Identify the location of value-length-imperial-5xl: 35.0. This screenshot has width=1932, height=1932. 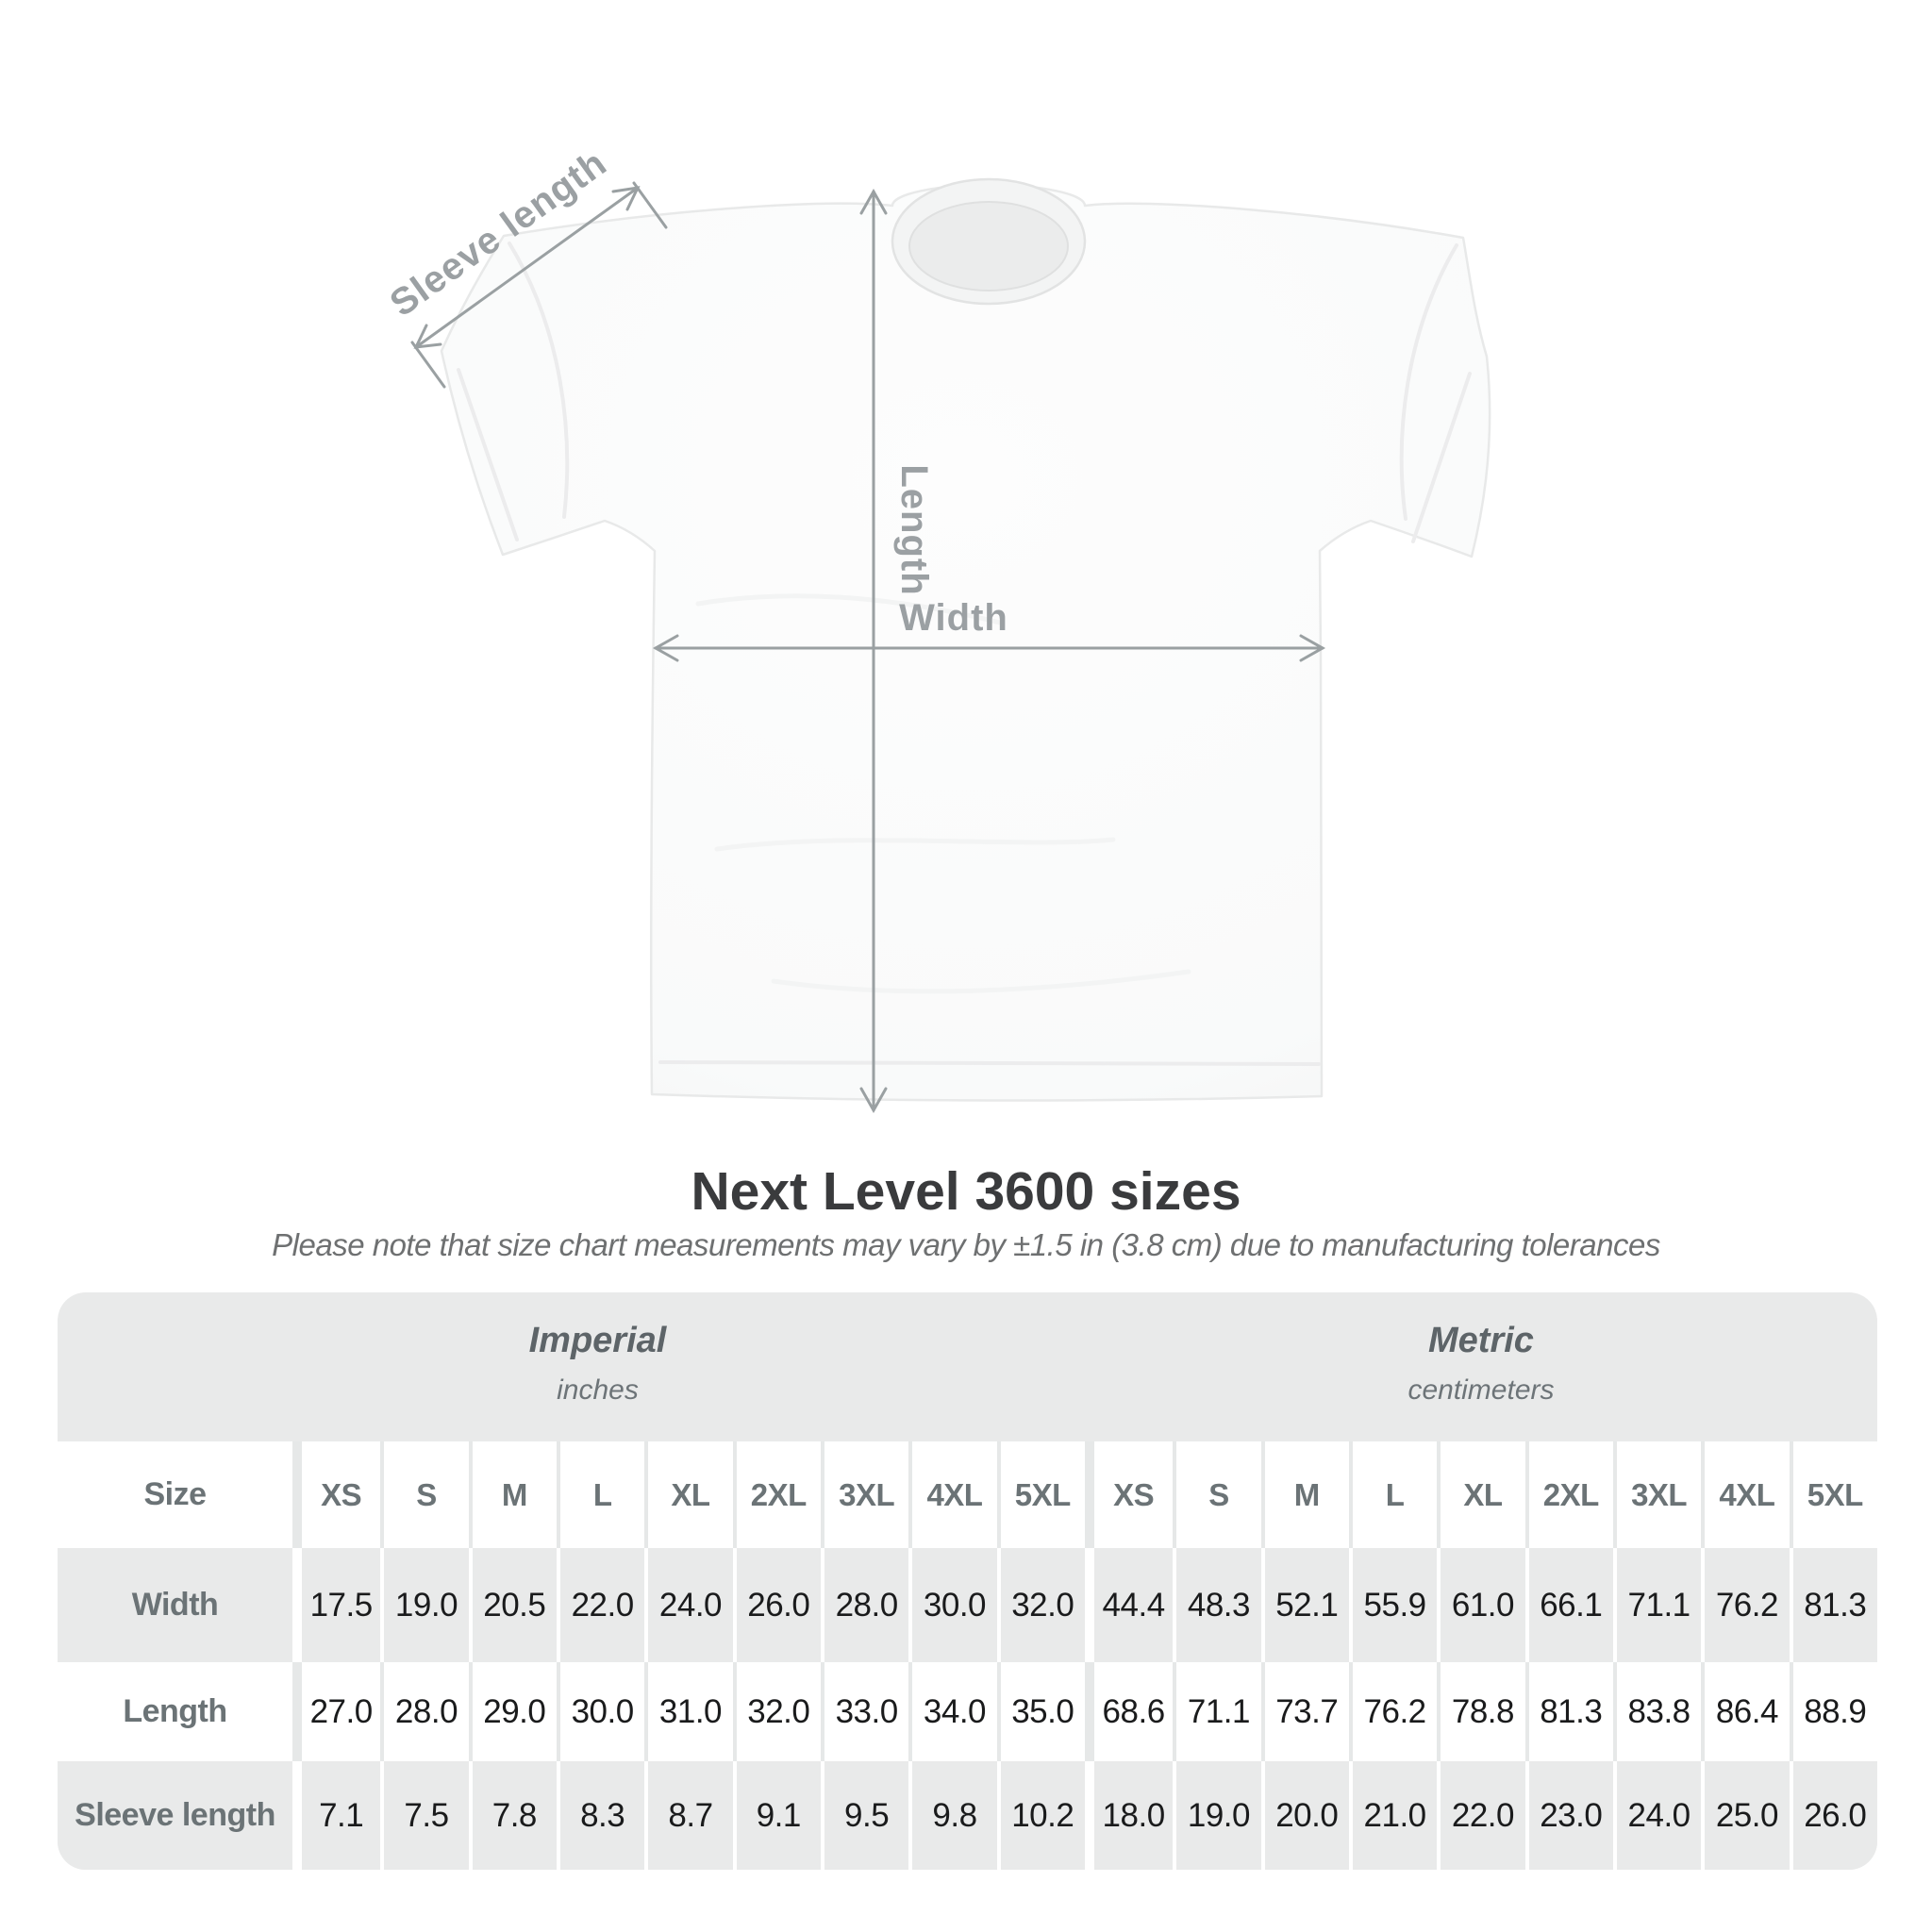
(1040, 1711).